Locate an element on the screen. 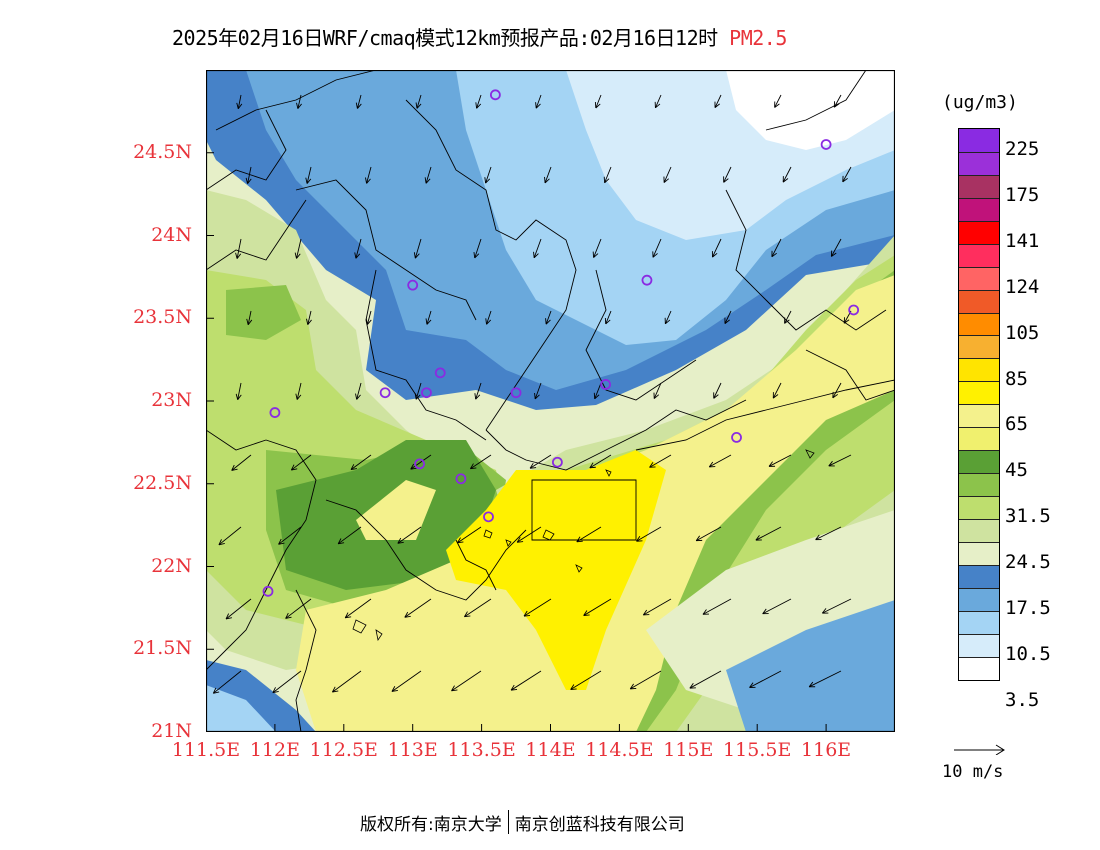  y-tick-label: 23.5N is located at coordinates (162, 317).